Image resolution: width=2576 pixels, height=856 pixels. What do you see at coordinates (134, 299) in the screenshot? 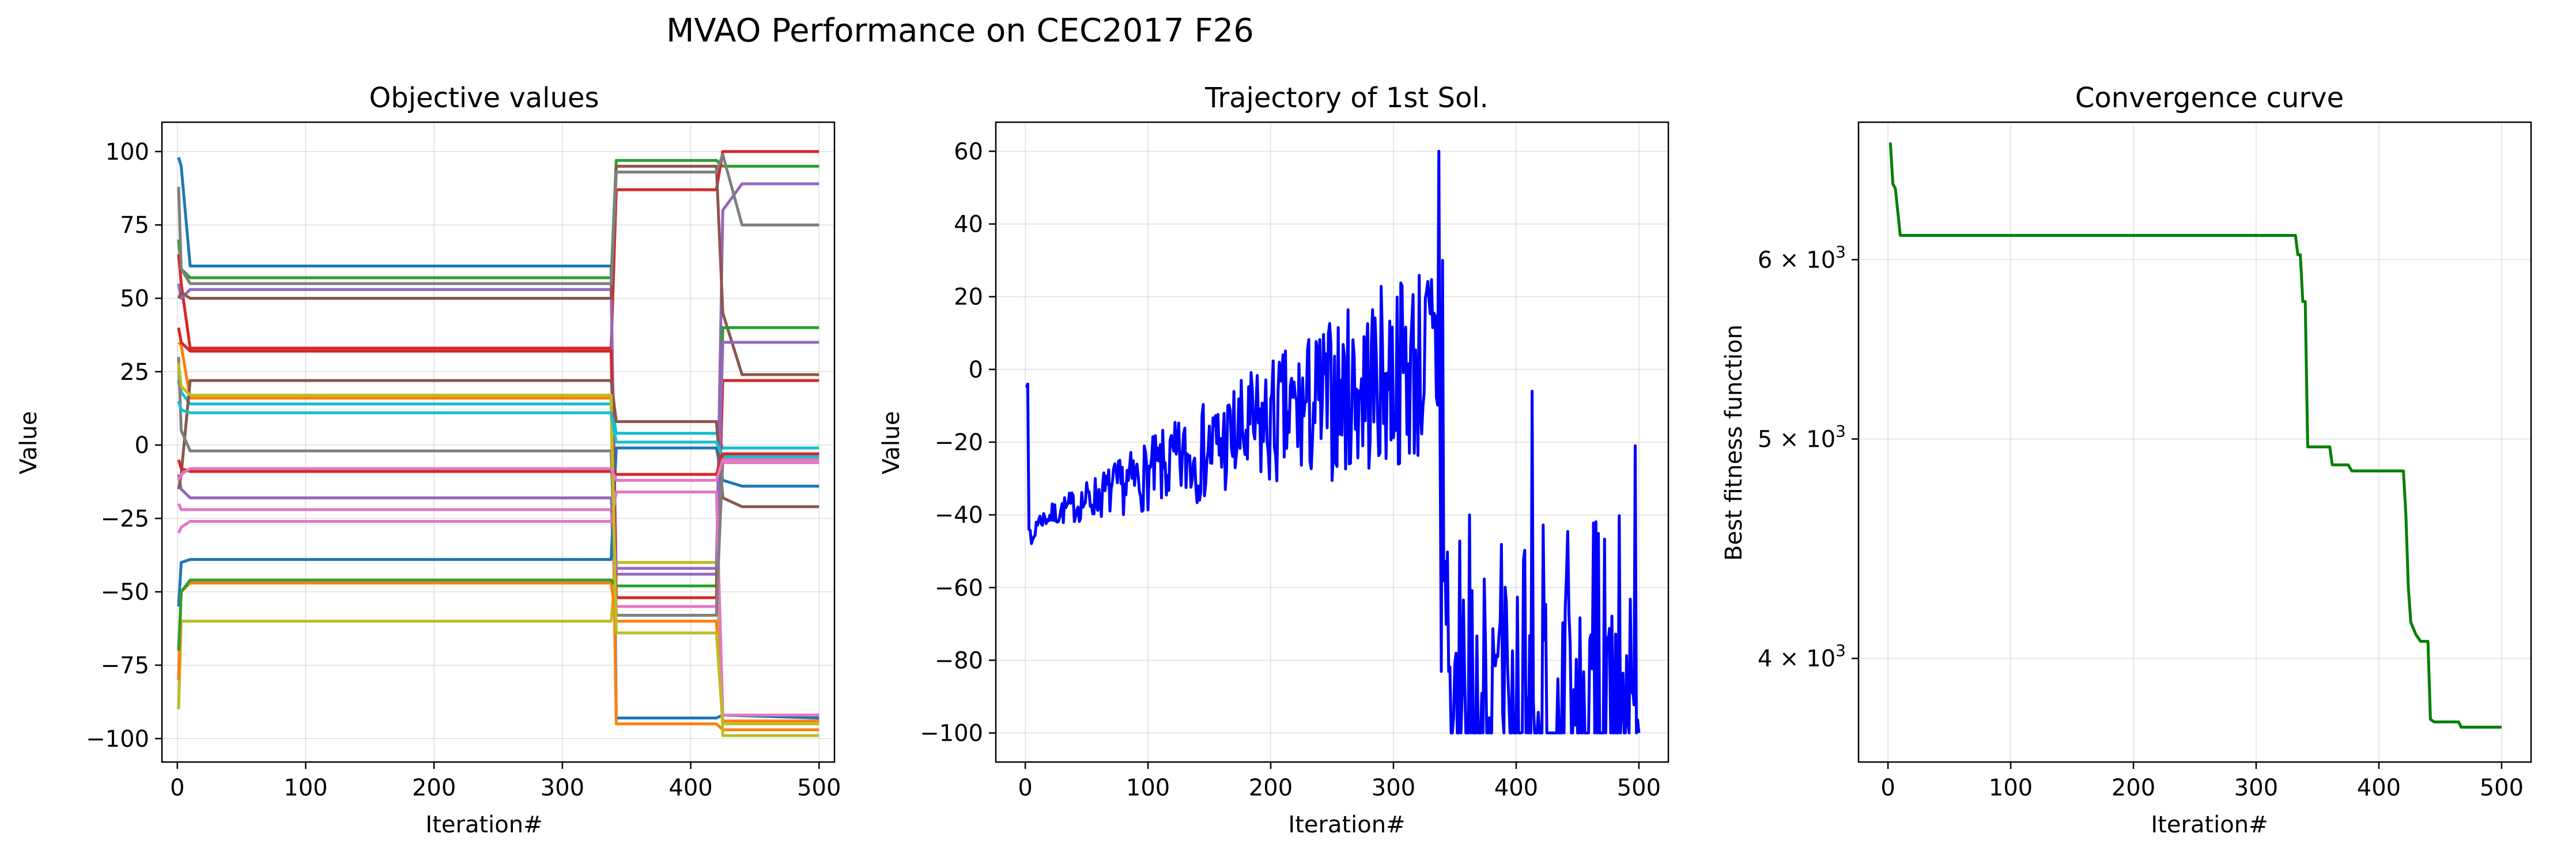
I see `y-tick-label: 50` at bounding box center [134, 299].